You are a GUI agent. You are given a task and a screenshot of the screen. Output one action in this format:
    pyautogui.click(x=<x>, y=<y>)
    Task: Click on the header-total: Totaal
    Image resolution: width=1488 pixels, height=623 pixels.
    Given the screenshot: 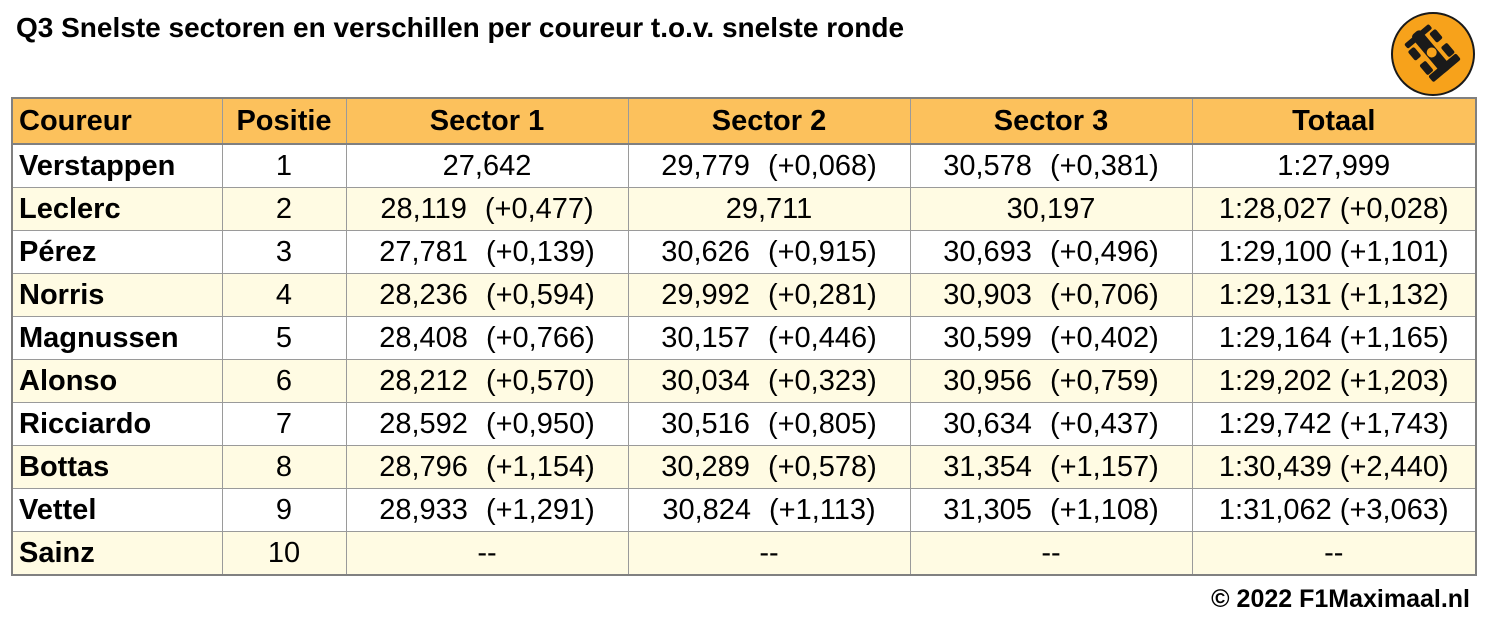 What is the action you would take?
    pyautogui.click(x=1334, y=121)
    